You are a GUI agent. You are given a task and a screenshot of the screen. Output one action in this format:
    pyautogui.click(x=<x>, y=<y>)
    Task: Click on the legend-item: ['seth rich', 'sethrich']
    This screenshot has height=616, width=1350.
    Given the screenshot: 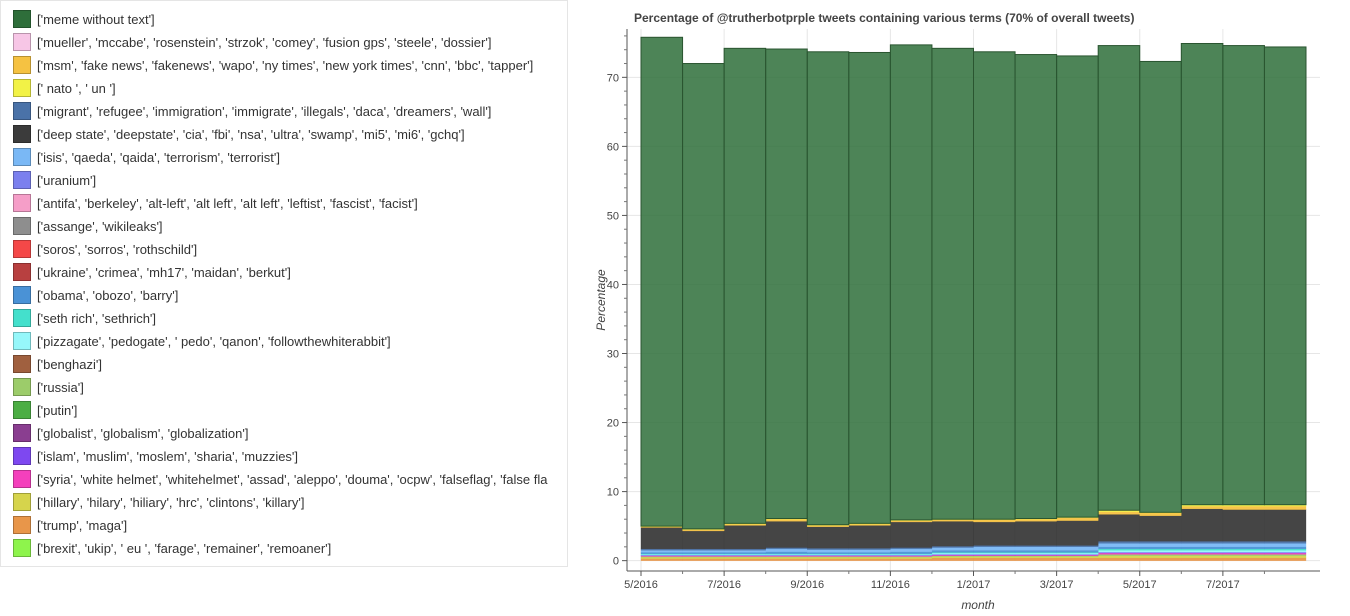 What is the action you would take?
    pyautogui.click(x=84, y=318)
    